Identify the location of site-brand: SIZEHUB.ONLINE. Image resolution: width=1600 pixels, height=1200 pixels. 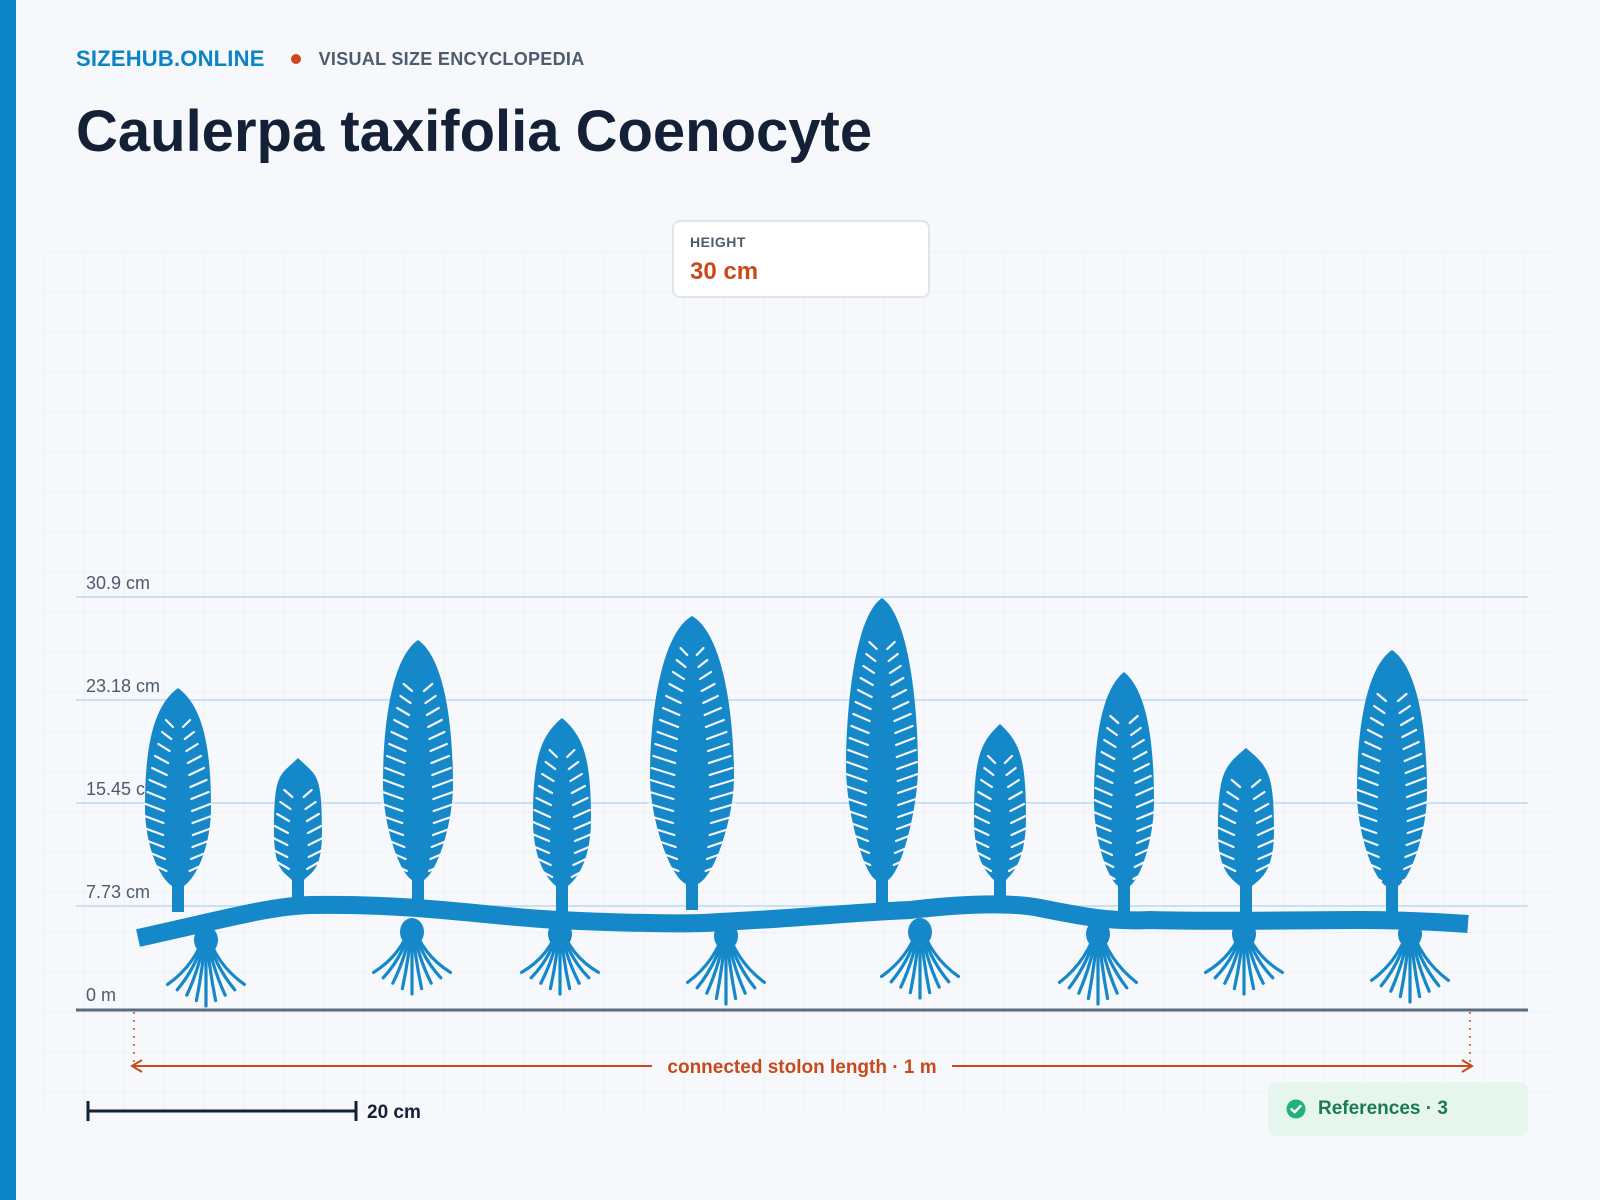
(170, 58).